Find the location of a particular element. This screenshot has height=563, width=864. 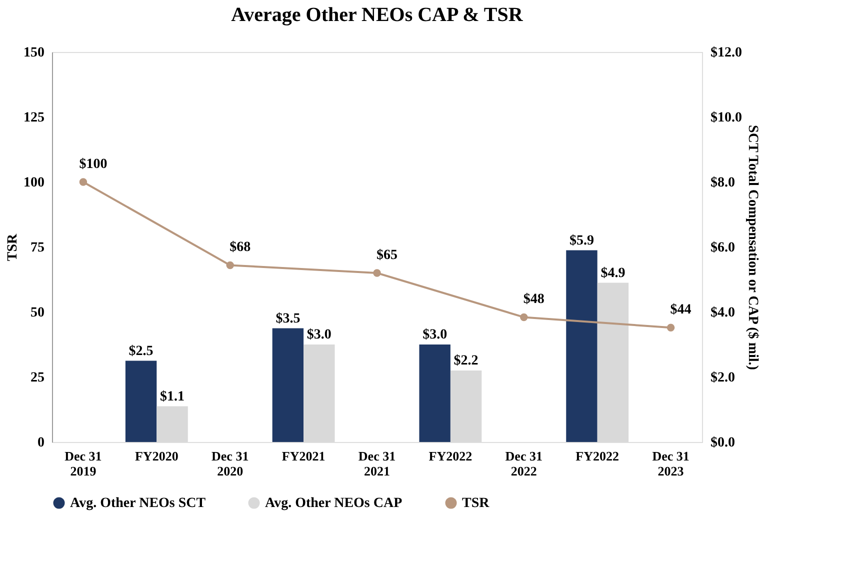

x-tick-label: Dec 31 2022 is located at coordinates (523, 463).